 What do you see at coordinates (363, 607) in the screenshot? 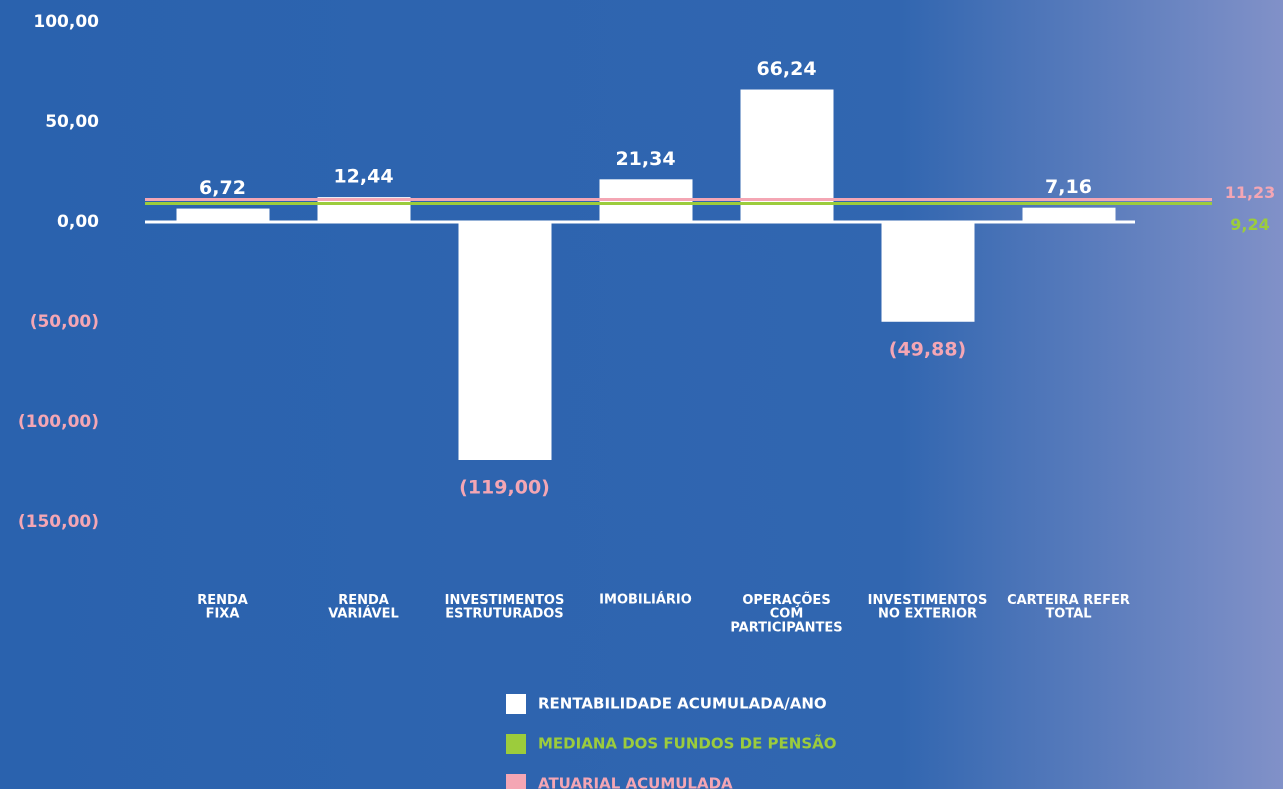
I see `x-tick-label: RENDA VARIÁVEL` at bounding box center [363, 607].